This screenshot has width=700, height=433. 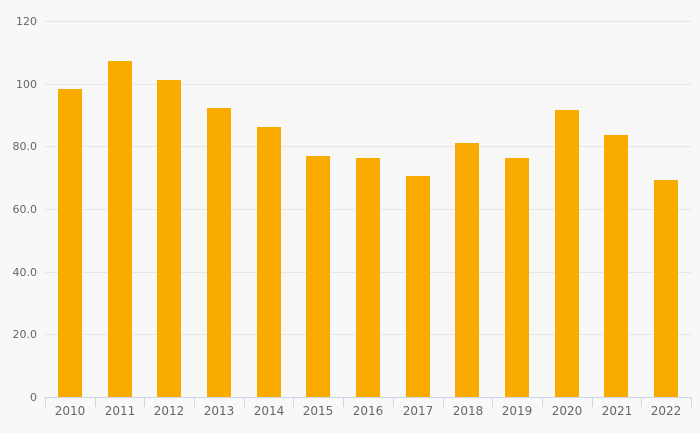 I want to click on x-axis-label: 2012, so click(x=169, y=411).